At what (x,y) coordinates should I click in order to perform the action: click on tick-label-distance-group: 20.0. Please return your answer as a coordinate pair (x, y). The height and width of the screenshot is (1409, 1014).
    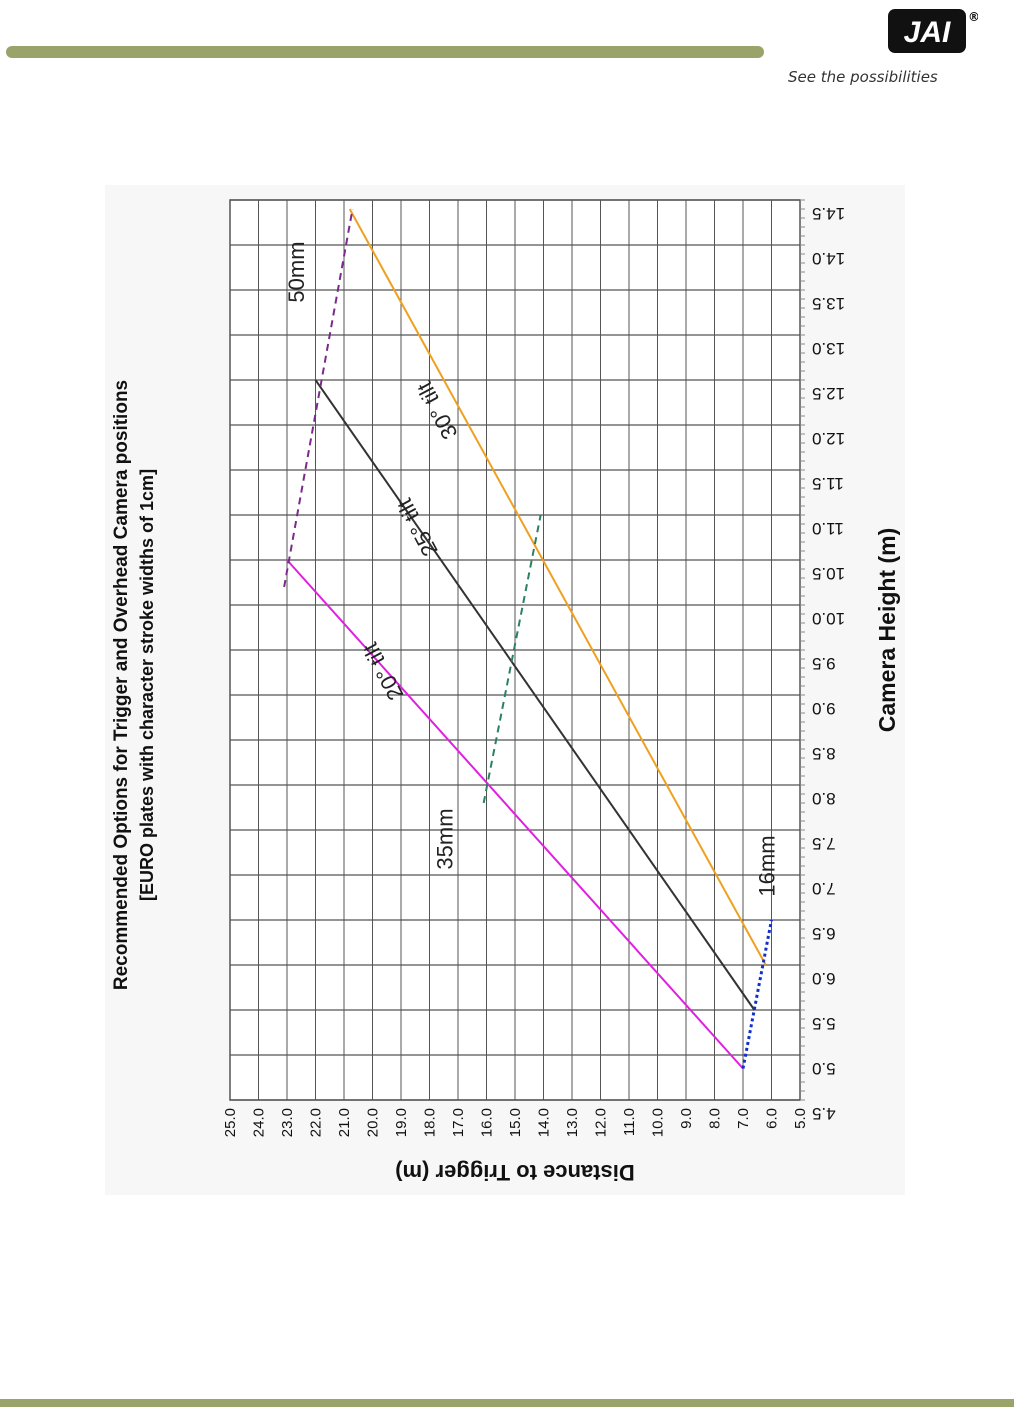
    Looking at the image, I should click on (373, 1122).